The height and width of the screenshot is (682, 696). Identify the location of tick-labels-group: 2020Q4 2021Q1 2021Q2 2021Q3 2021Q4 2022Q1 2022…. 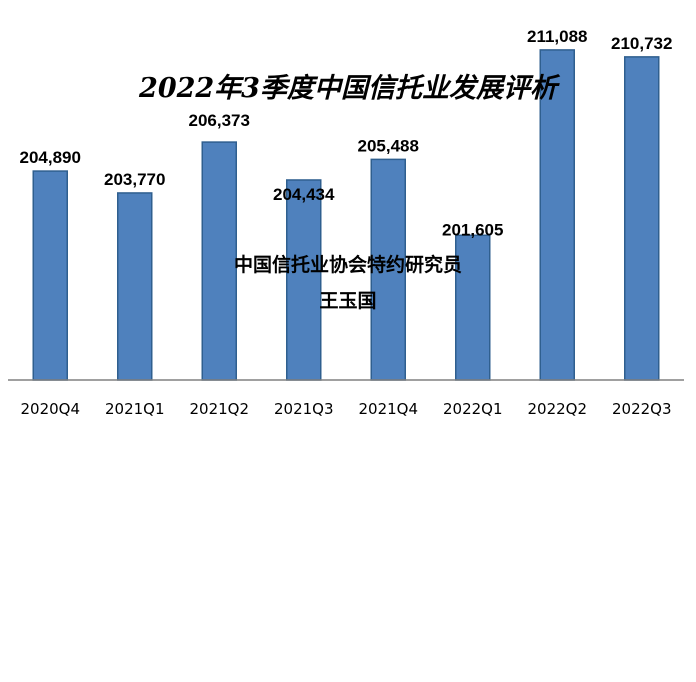
(345, 409).